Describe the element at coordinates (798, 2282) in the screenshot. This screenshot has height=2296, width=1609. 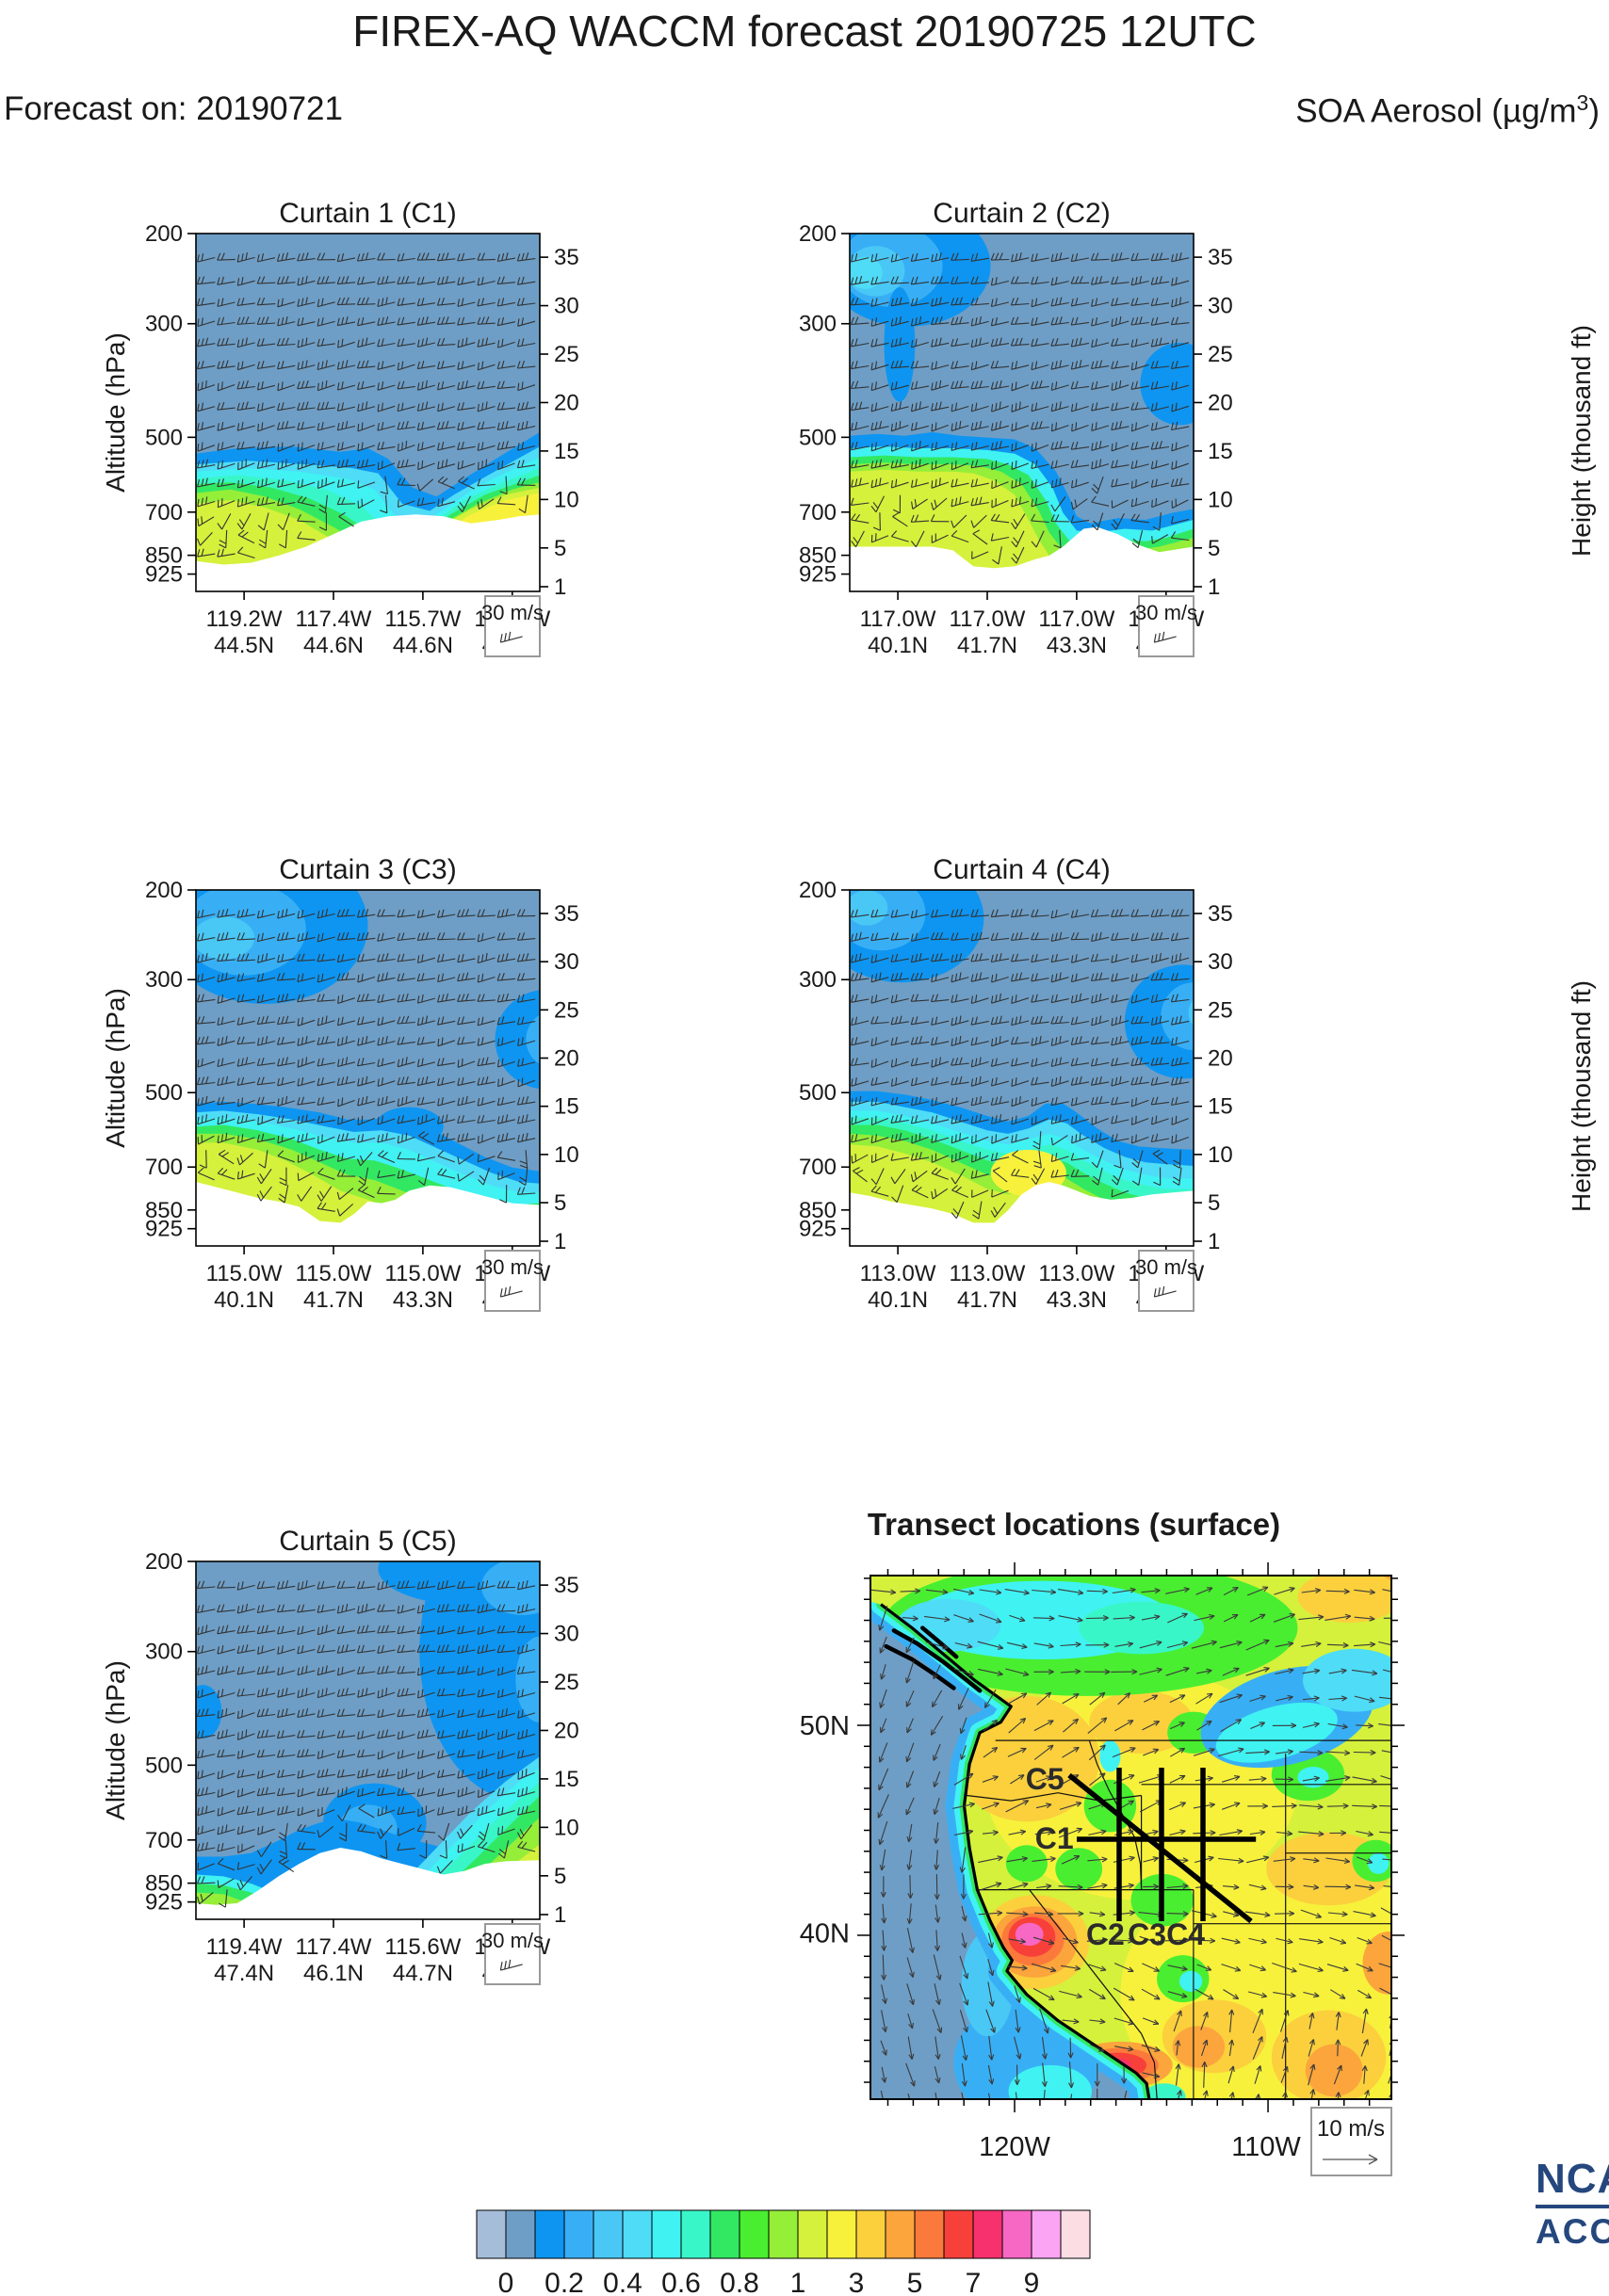
I see `colorbar-tick-label: 1` at that location.